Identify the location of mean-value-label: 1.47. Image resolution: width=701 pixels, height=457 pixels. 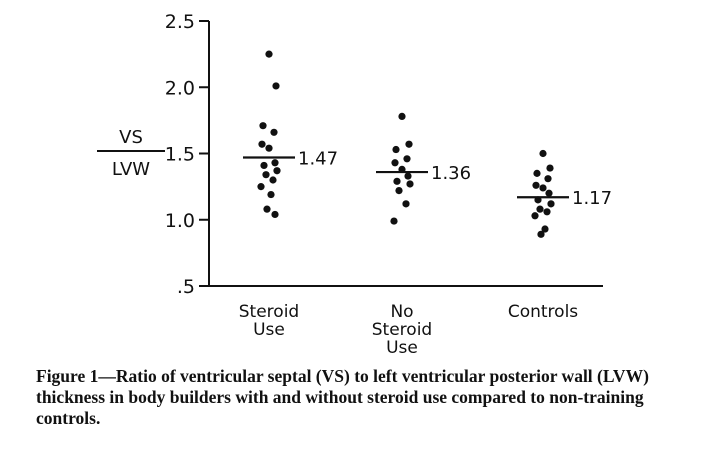
(318, 158).